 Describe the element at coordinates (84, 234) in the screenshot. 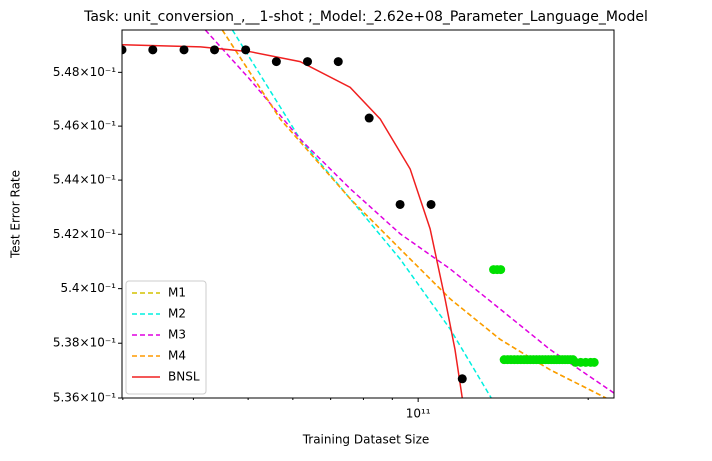

I see `y-tick-label: 5.42×10⁻¹` at that location.